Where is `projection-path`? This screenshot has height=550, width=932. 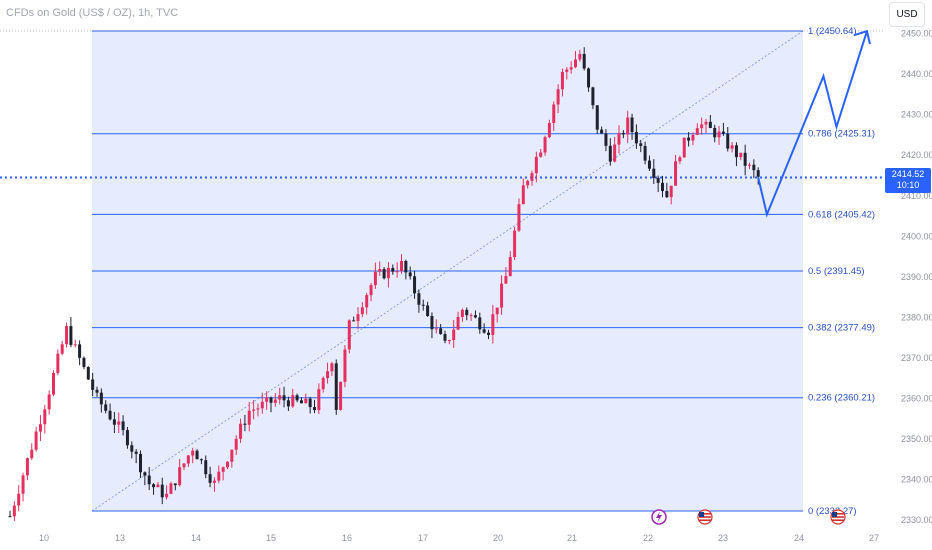 projection-path is located at coordinates (812, 124).